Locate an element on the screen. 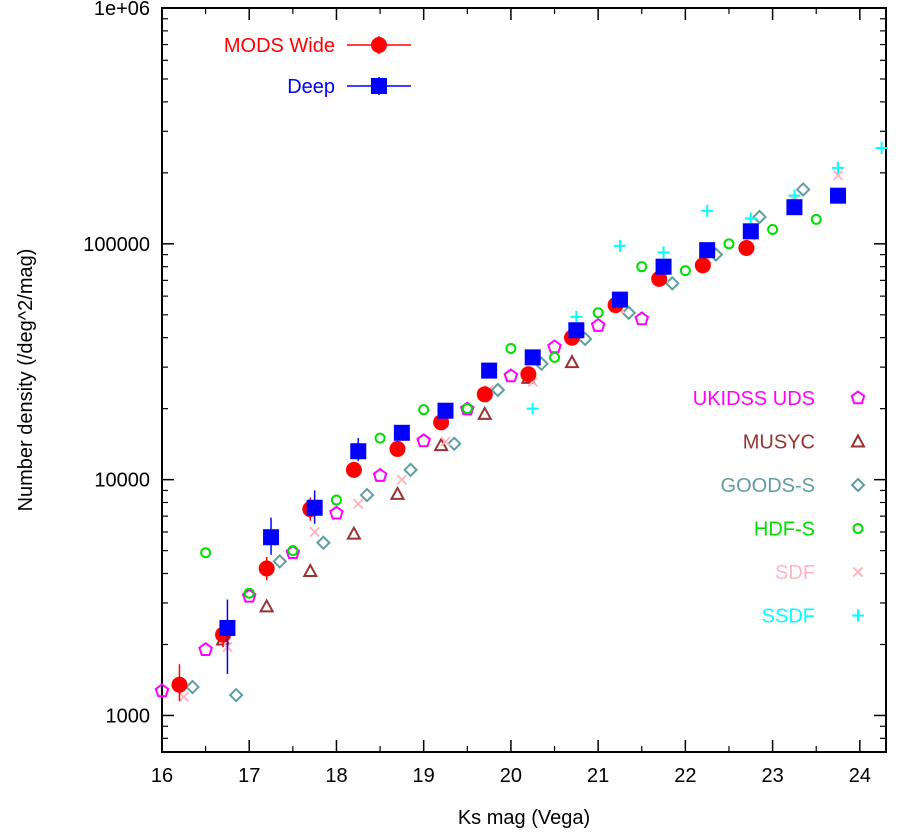 The width and height of the screenshot is (903, 836). legend-entry: MUSYC is located at coordinates (804, 443).